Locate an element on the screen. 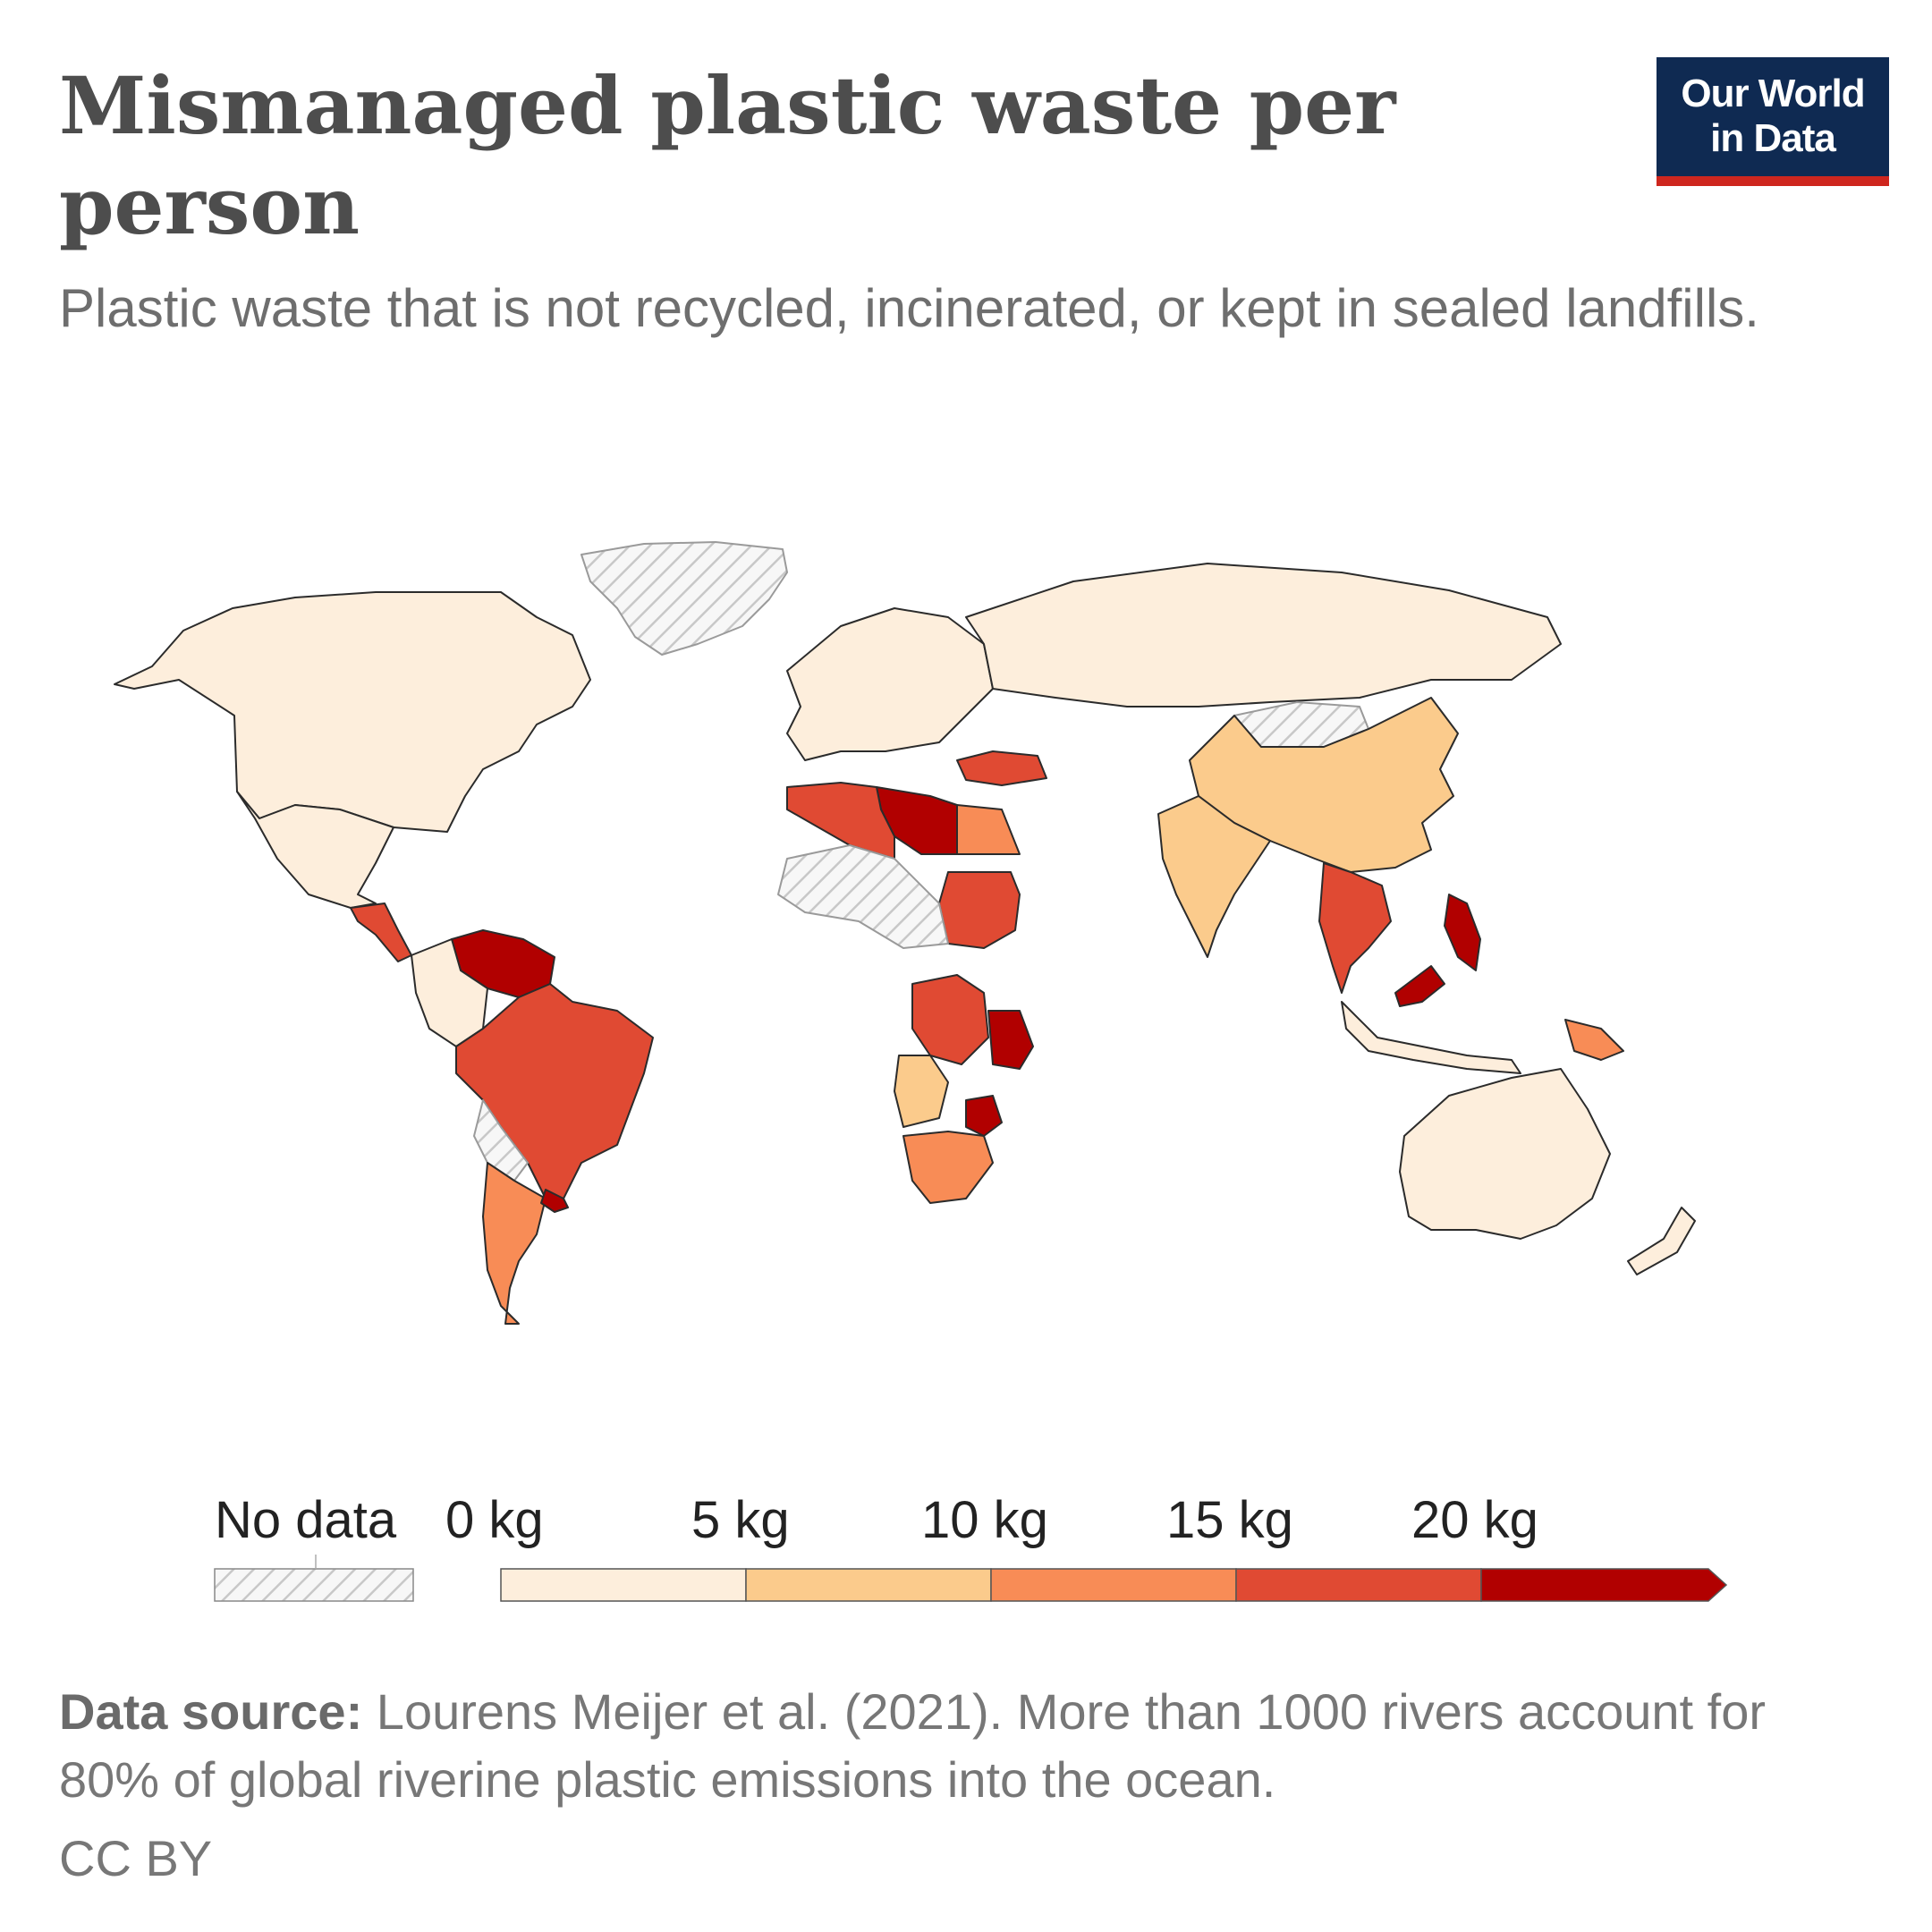 The width and height of the screenshot is (1932, 1932). region-zimbabwe is located at coordinates (984, 1116).